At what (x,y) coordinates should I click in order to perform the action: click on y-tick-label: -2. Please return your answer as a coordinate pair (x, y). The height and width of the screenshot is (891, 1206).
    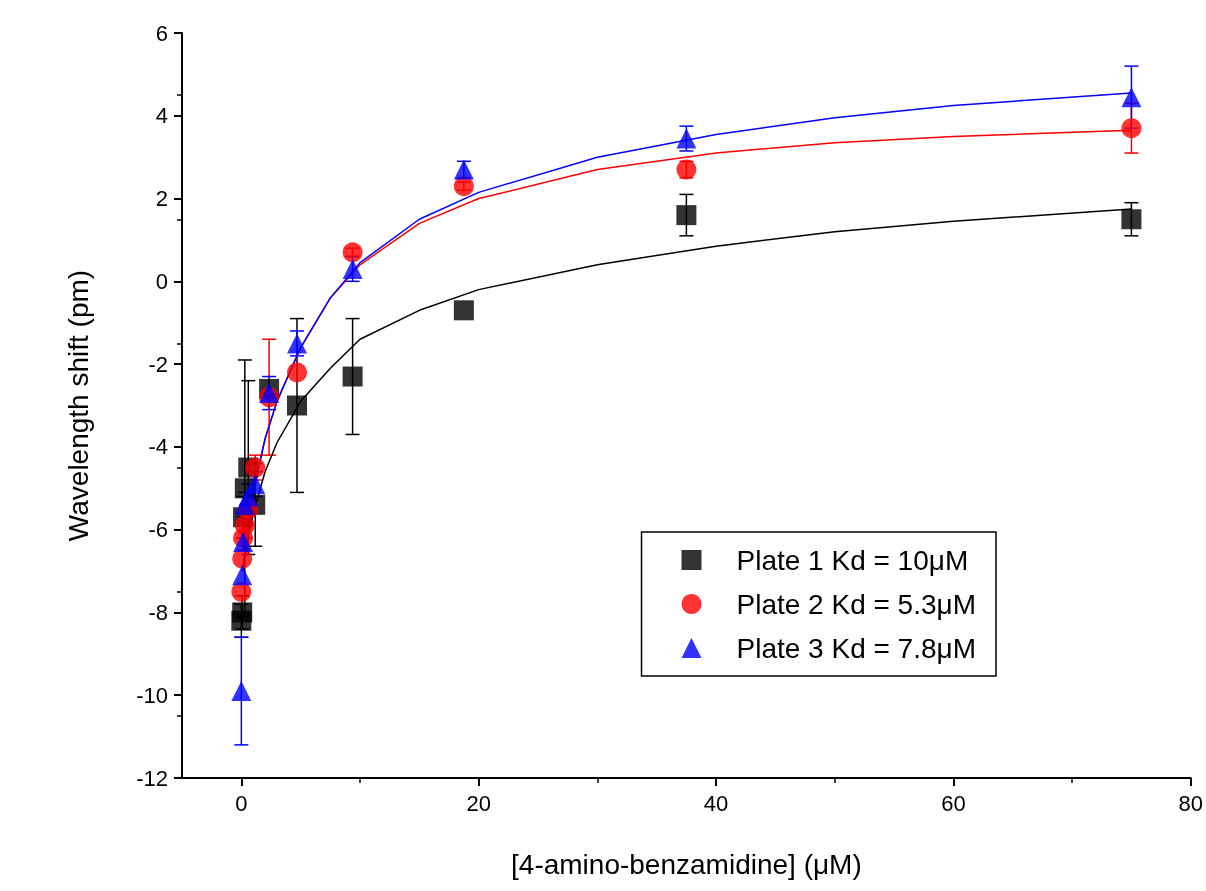
    Looking at the image, I should click on (158, 364).